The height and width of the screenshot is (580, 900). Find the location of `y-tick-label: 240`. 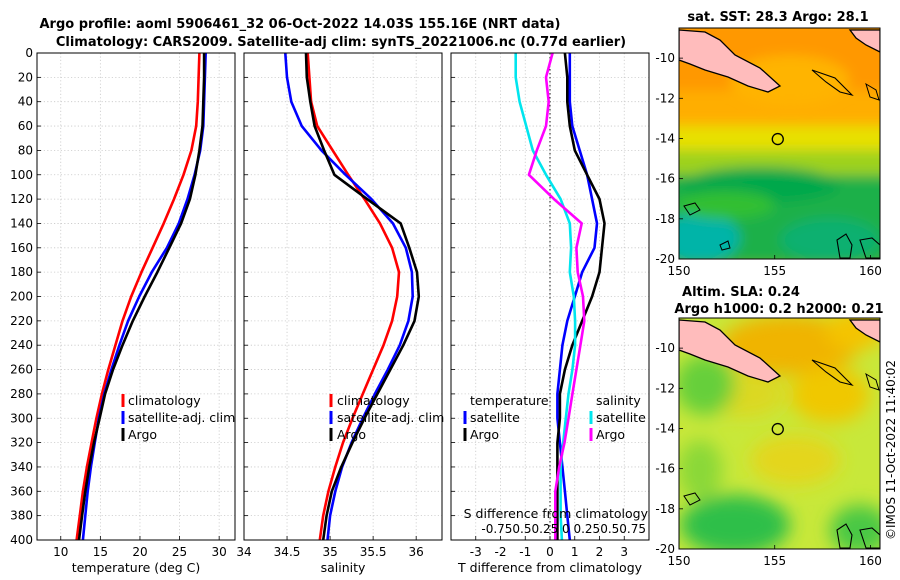

y-tick-label: 240 is located at coordinates (21, 345).